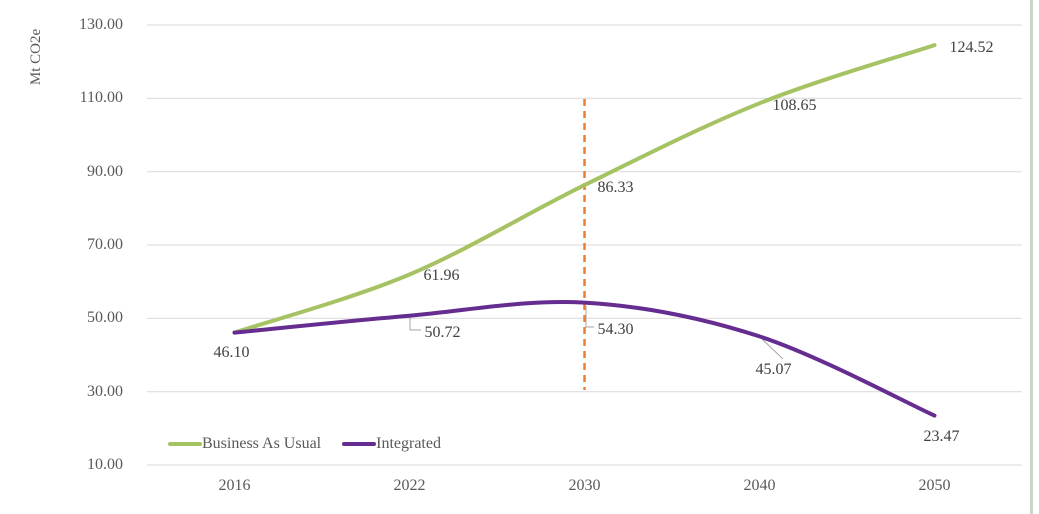  Describe the element at coordinates (442, 332) in the screenshot. I see `data-label: 50.72` at that location.